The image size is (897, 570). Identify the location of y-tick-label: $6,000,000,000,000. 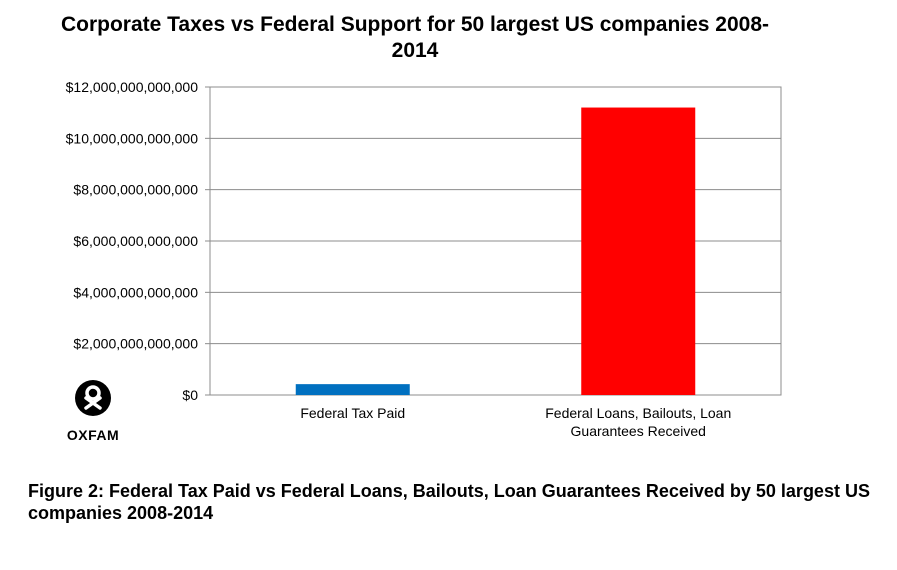
(135, 241).